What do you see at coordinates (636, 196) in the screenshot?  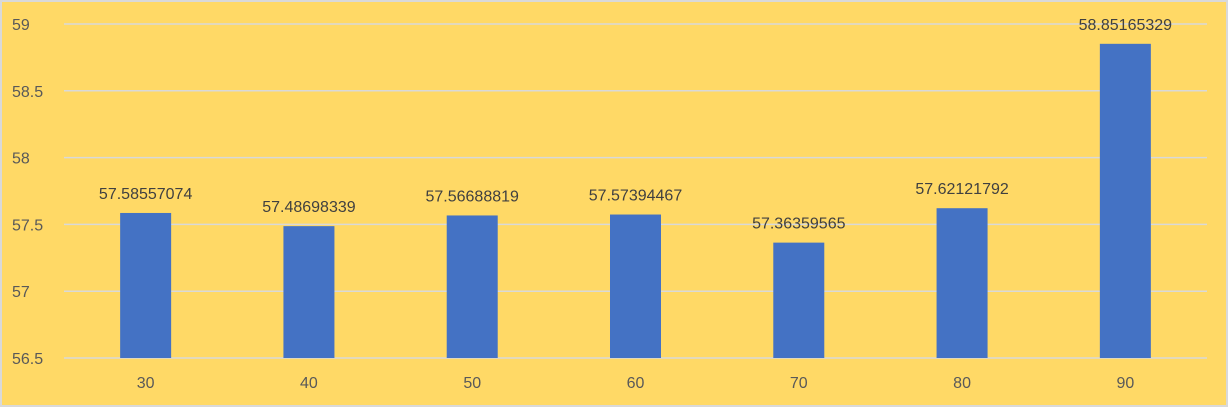 I see `data-label-60: 57.57394467` at bounding box center [636, 196].